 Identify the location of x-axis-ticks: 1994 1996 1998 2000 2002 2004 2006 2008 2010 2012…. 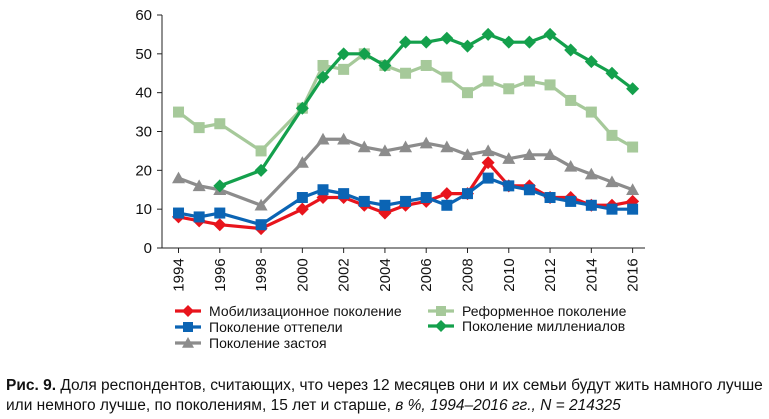
(406, 270).